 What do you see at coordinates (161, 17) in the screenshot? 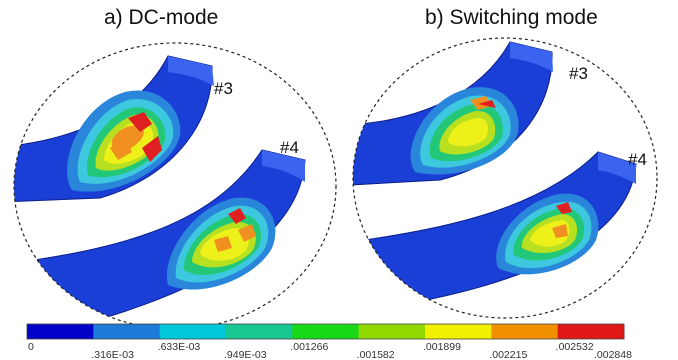
I see `panel-a-title: a) DC-mode` at bounding box center [161, 17].